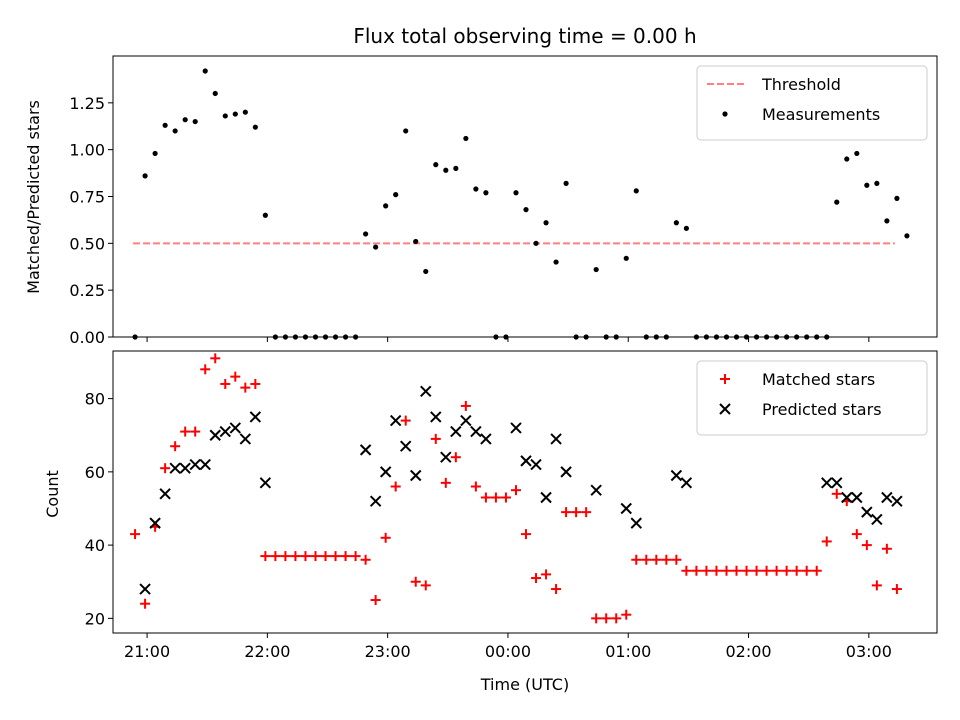 The height and width of the screenshot is (720, 960). I want to click on x-tick-label: 23:00, so click(388, 651).